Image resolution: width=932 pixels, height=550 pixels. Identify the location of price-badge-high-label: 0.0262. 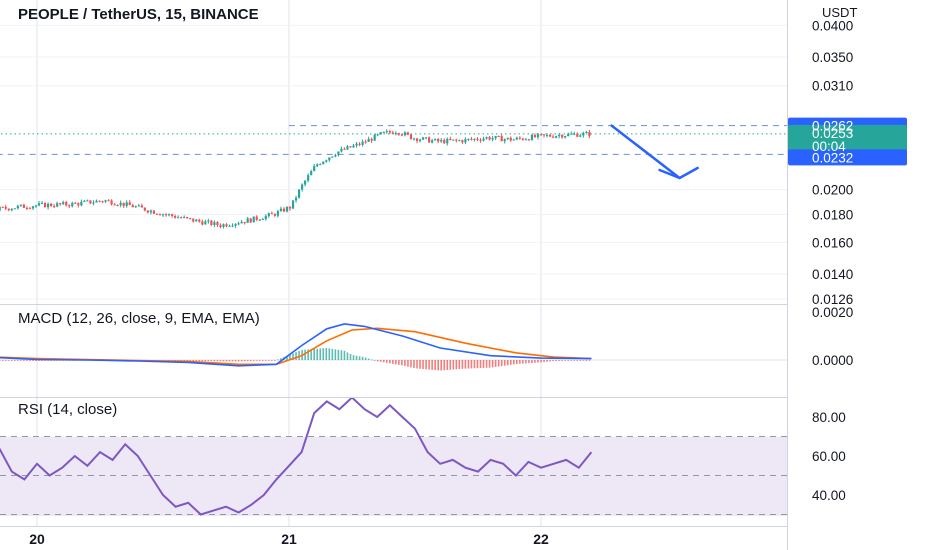
(832, 126).